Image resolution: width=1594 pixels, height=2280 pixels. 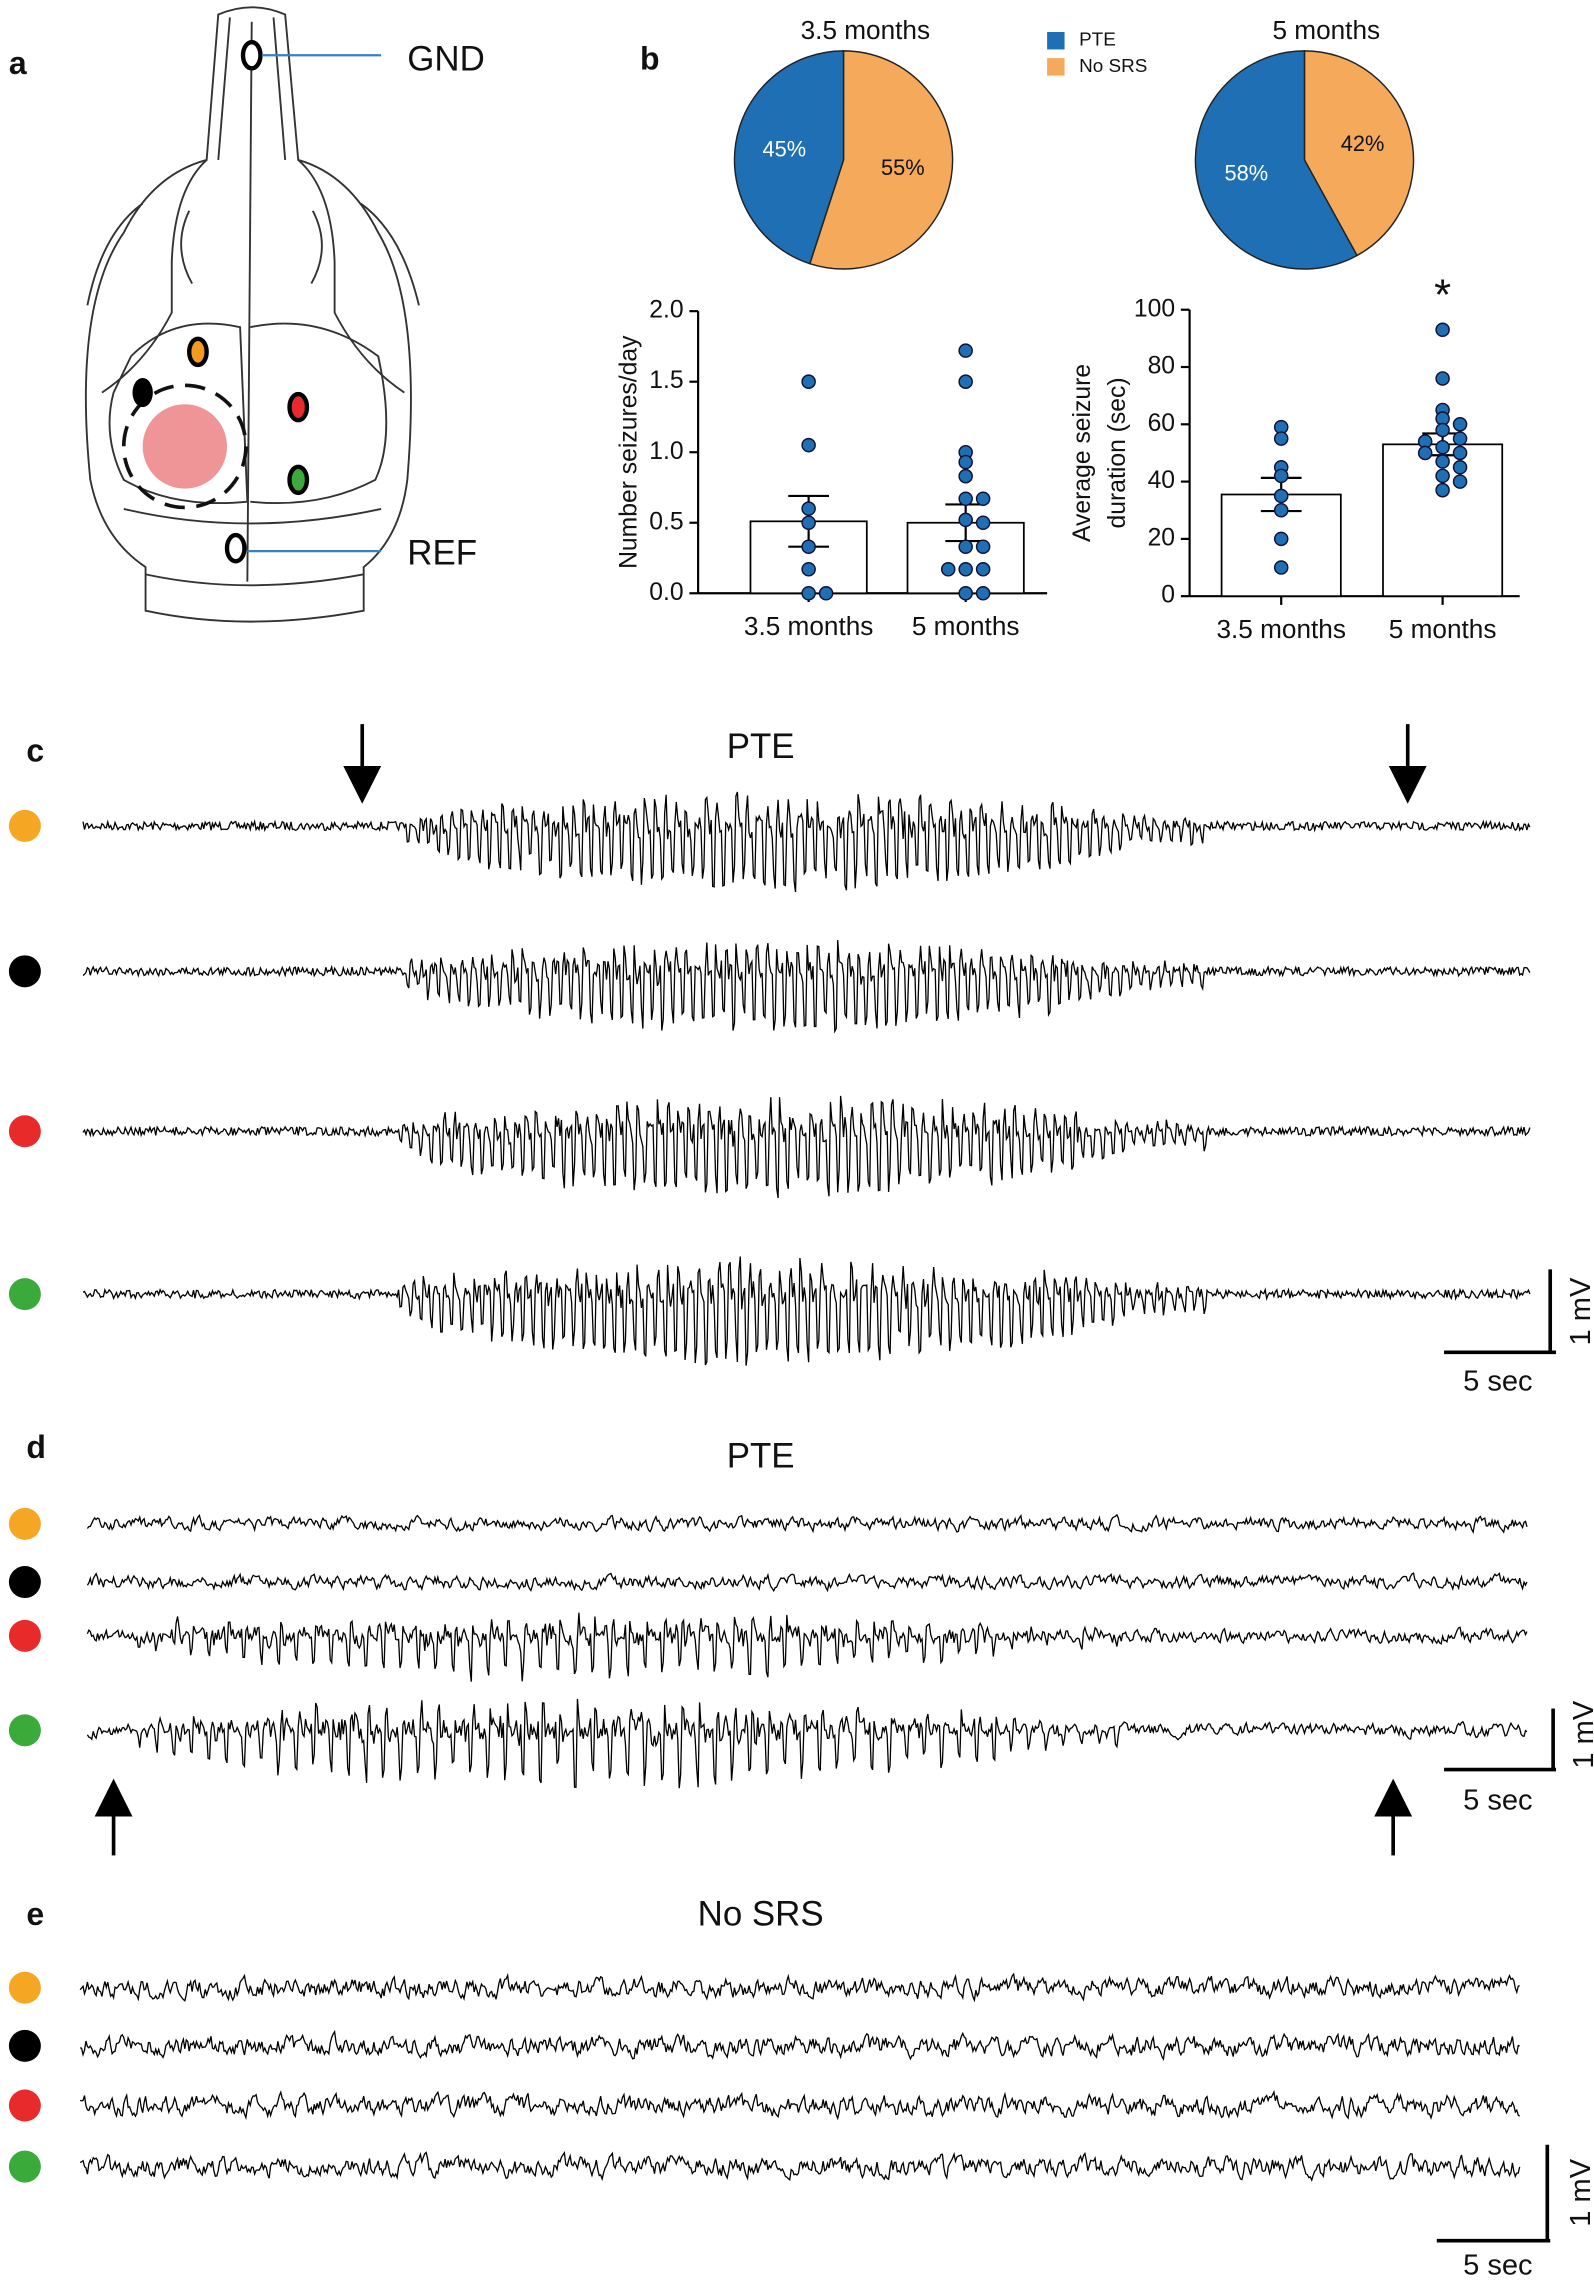 What do you see at coordinates (666, 310) in the screenshot?
I see `y-tick-label: 2.0` at bounding box center [666, 310].